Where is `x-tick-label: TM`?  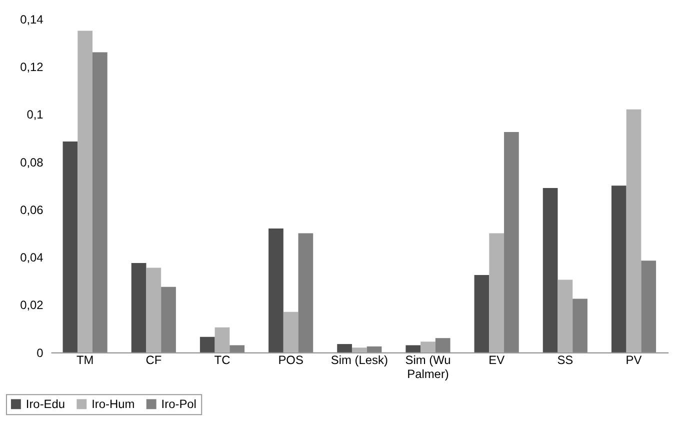
x-tick-label: TM is located at coordinates (85, 359).